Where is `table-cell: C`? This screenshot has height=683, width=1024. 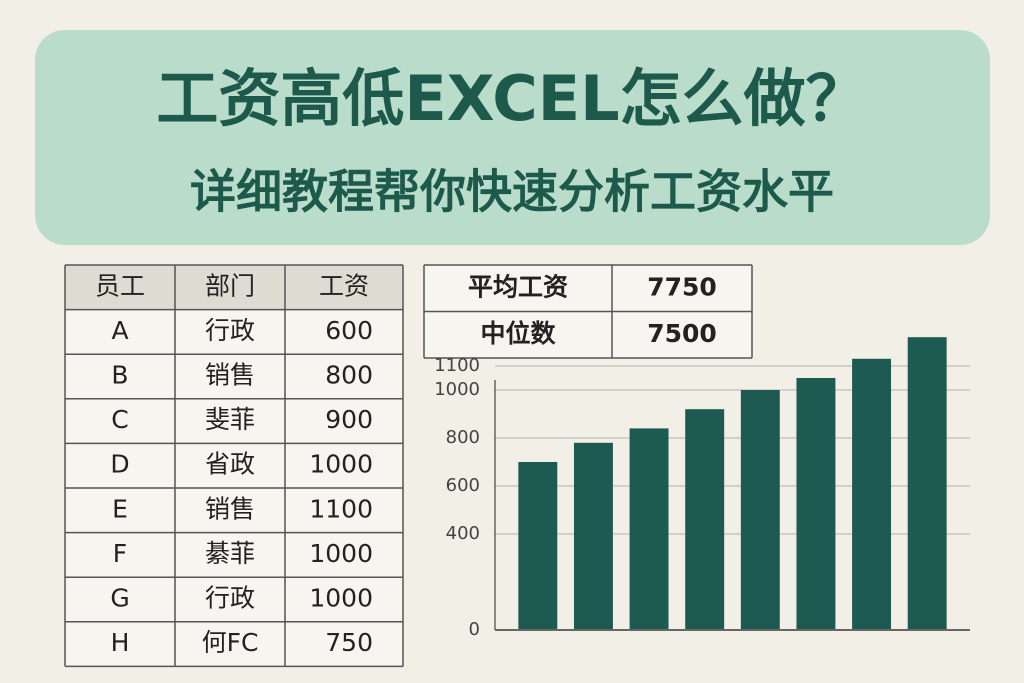
table-cell: C is located at coordinates (119, 419).